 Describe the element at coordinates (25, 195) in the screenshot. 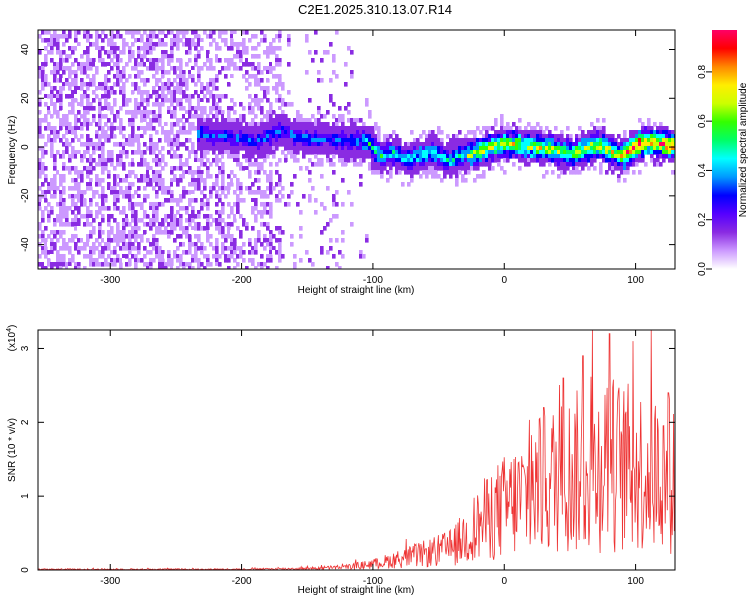

I see `y-tick-label: -20` at that location.